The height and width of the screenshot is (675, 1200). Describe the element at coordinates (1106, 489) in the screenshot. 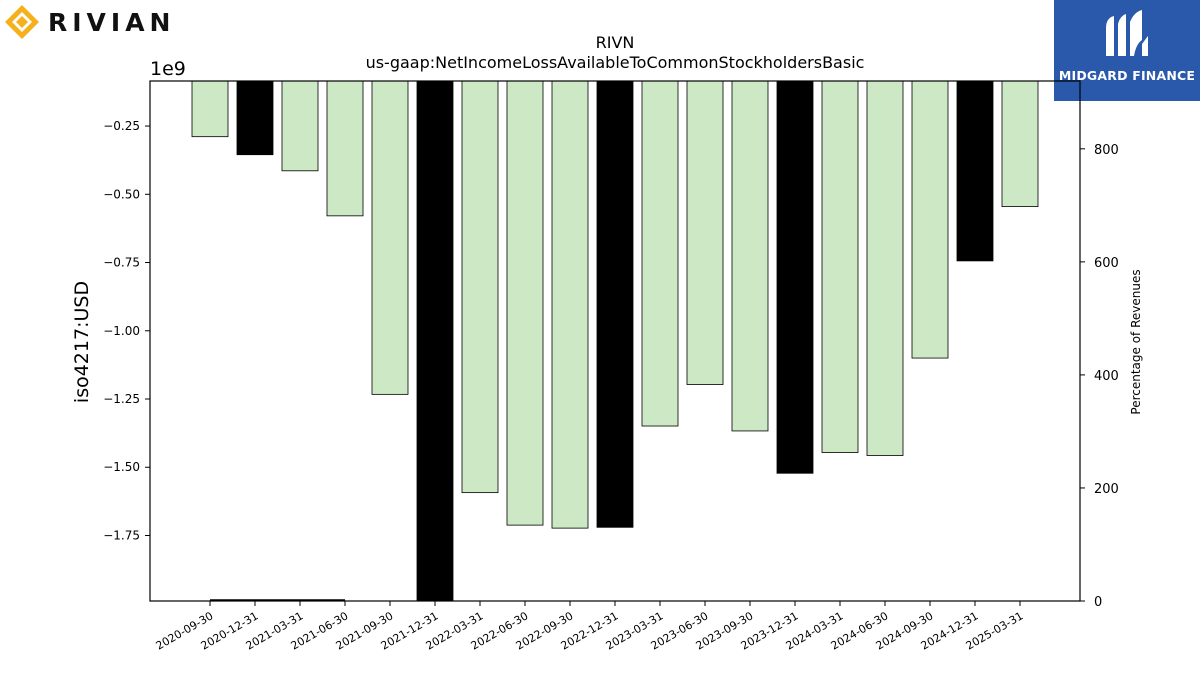

I see `y2-tick-label: 200` at that location.